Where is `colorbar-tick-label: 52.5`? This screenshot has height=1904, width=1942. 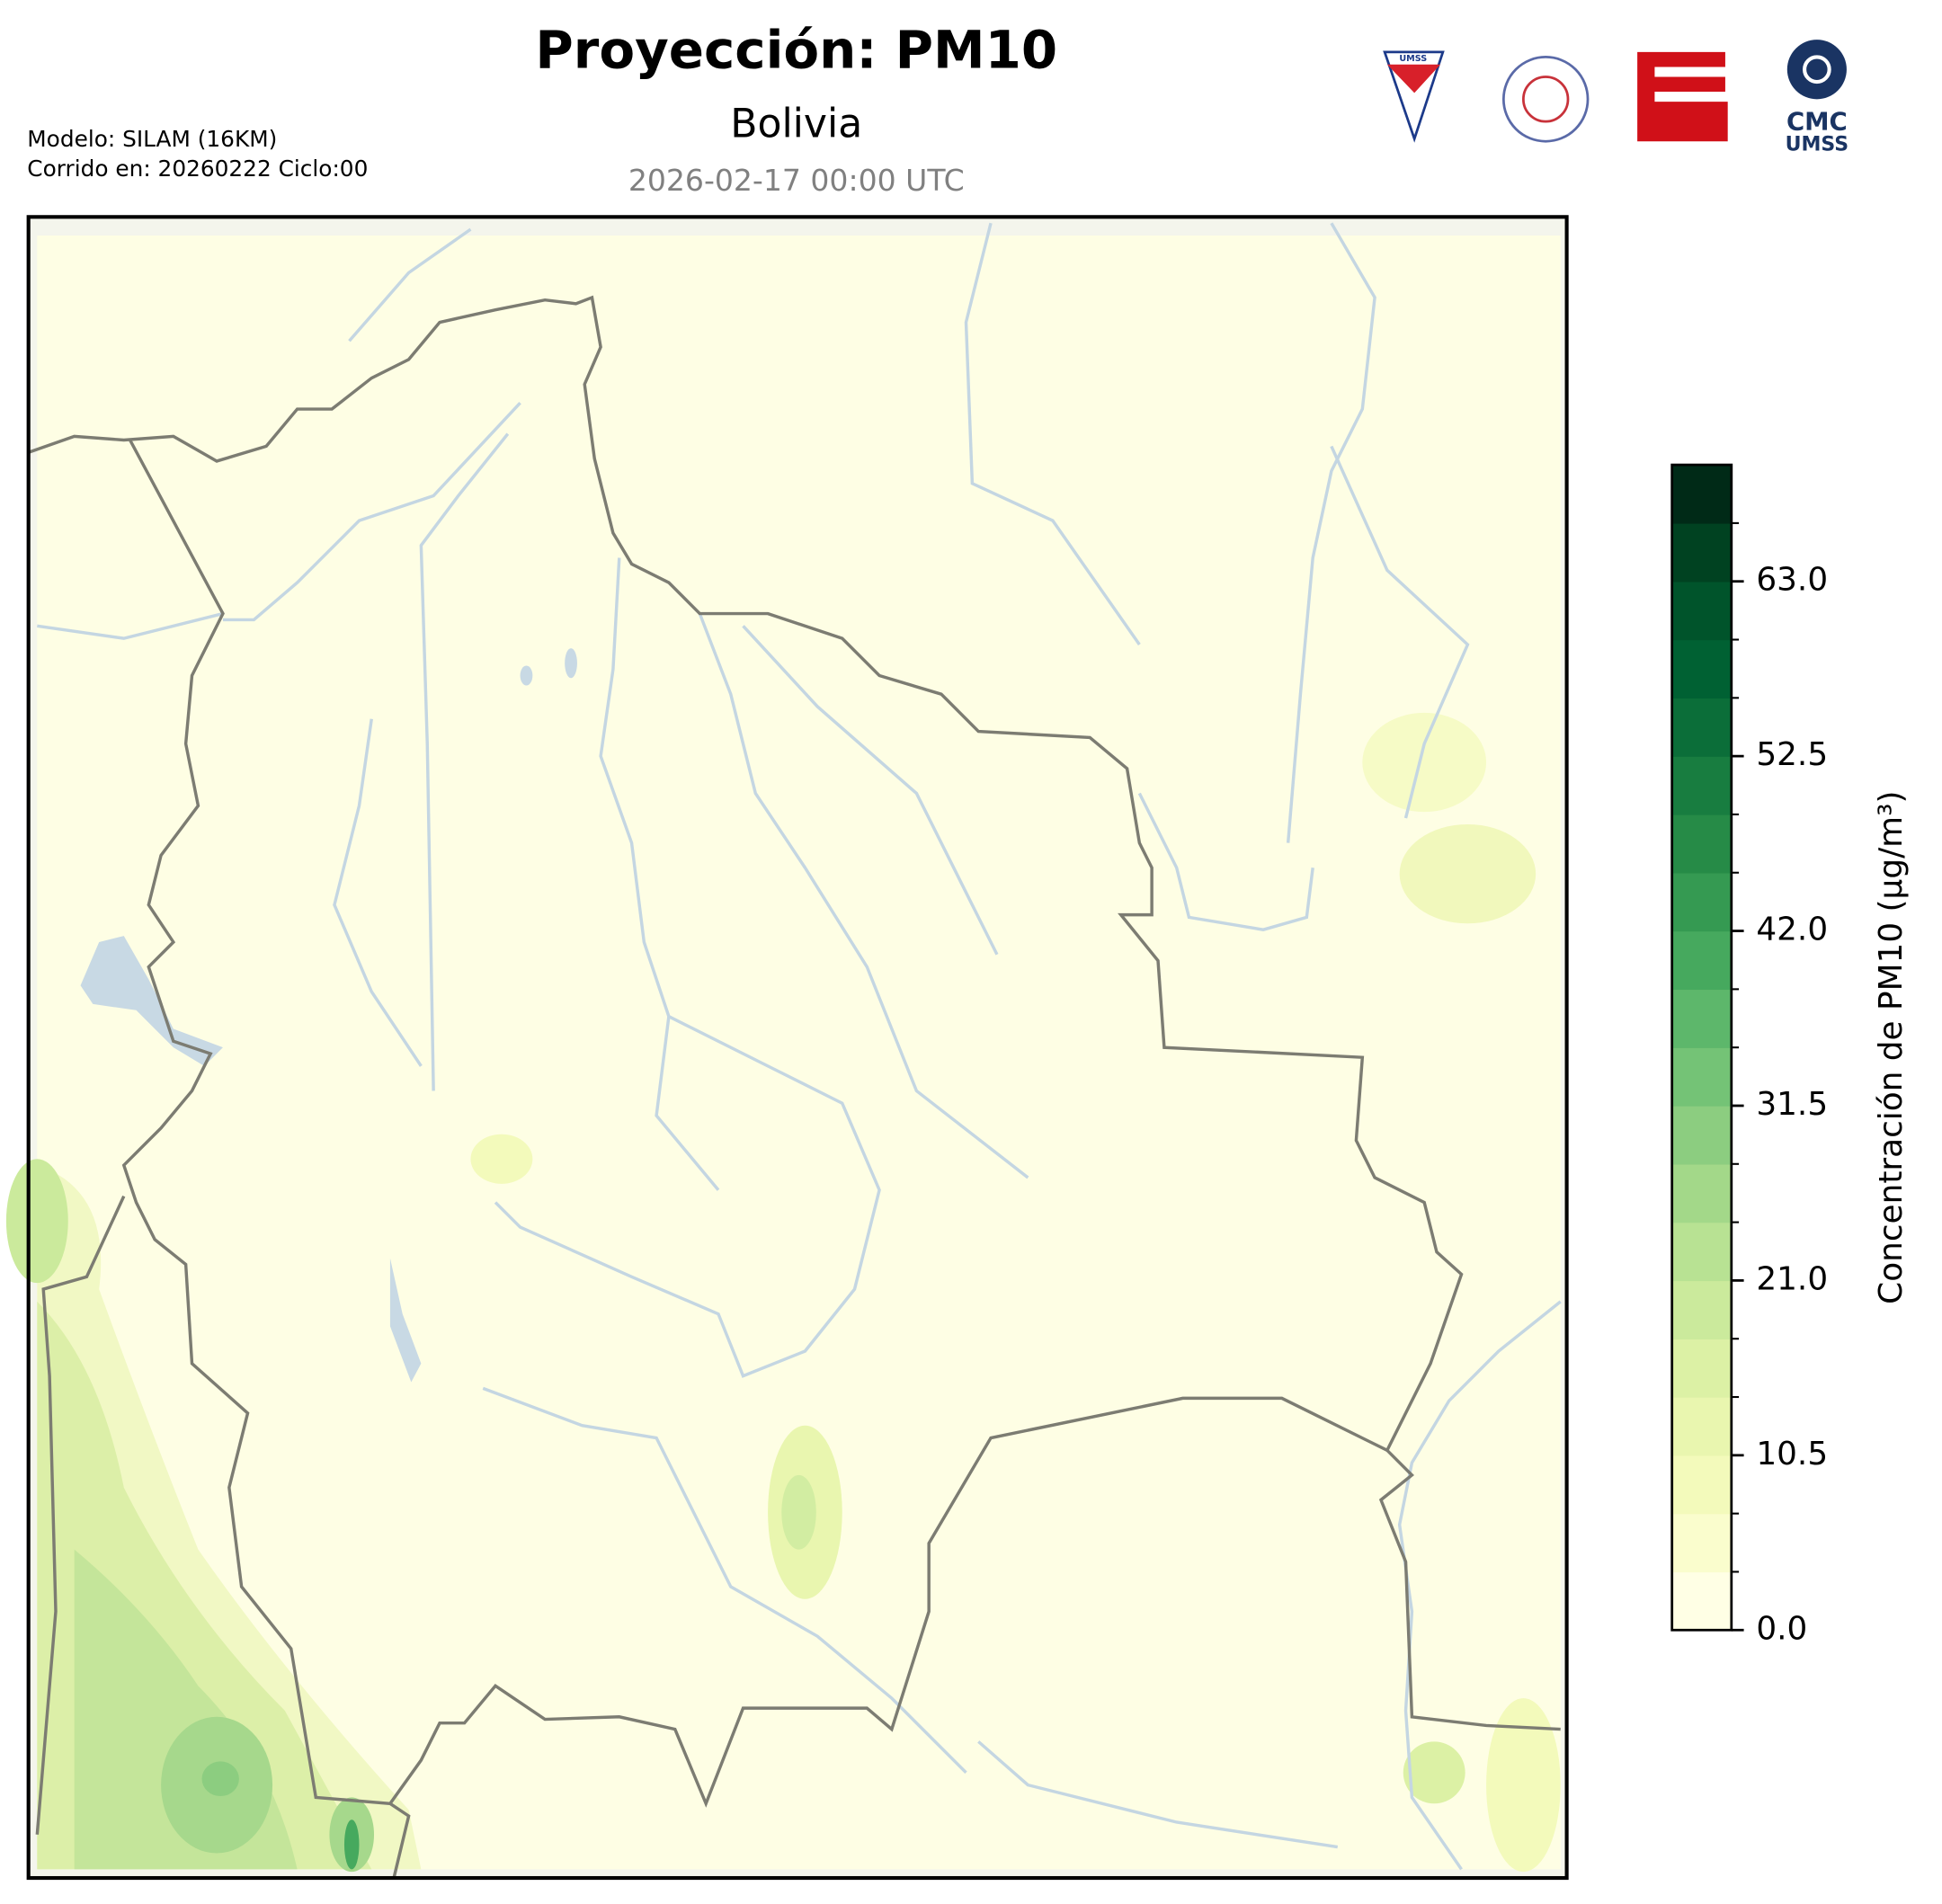
colorbar-tick-label: 52.5 is located at coordinates (1792, 754).